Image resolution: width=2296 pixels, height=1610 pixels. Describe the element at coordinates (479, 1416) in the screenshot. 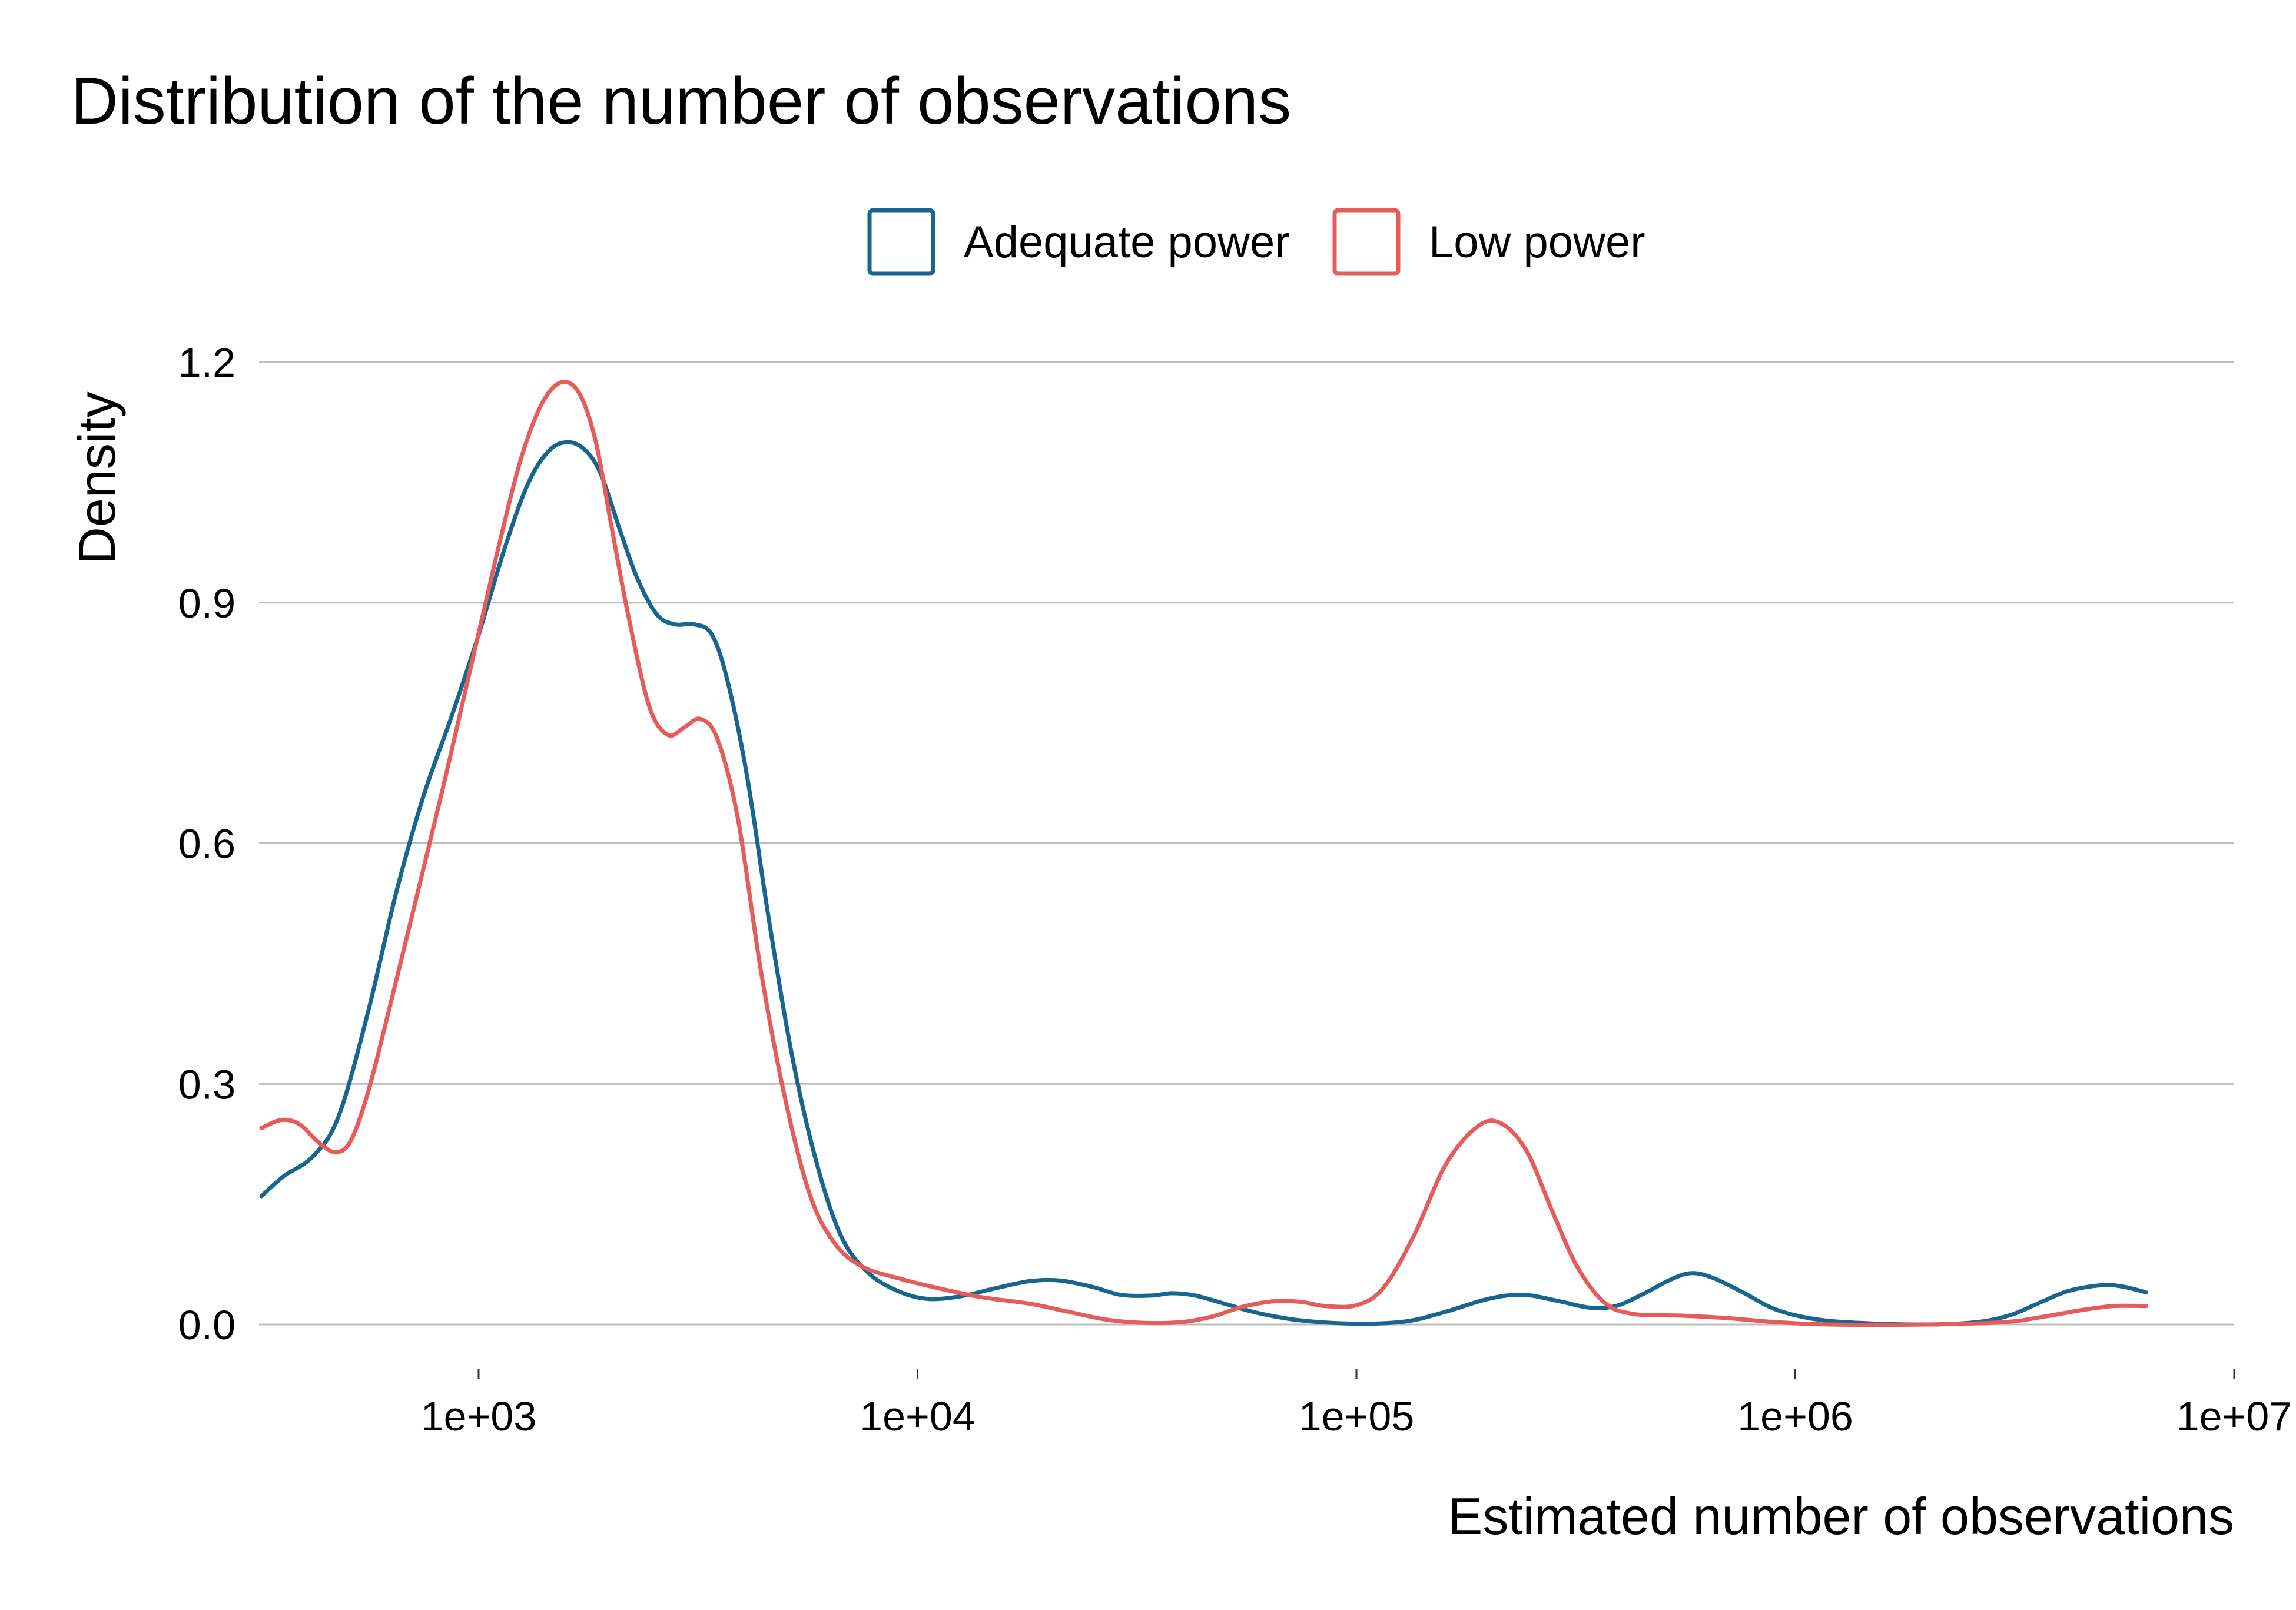

I see `x-tick-label: 1e+03` at that location.